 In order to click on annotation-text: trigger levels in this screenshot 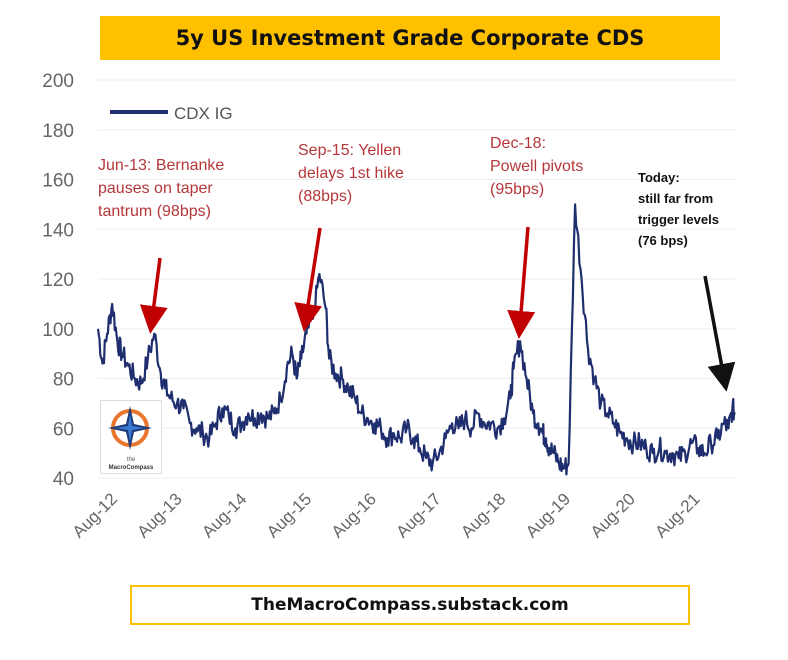, I will do `click(678, 219)`.